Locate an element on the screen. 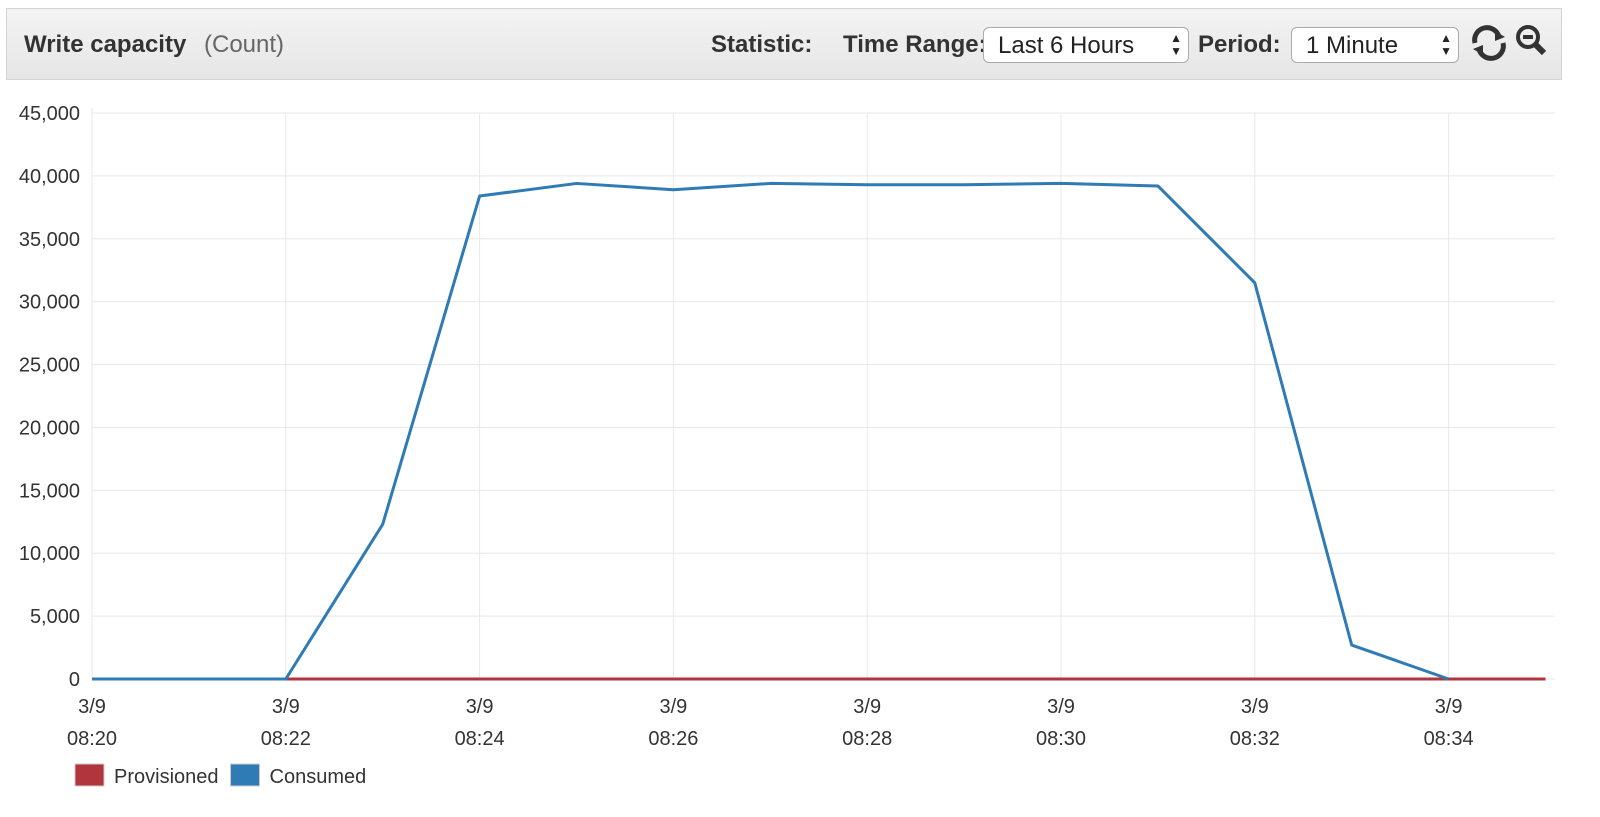 The width and height of the screenshot is (1600, 817). y-tick-label: 45,000 is located at coordinates (49, 114).